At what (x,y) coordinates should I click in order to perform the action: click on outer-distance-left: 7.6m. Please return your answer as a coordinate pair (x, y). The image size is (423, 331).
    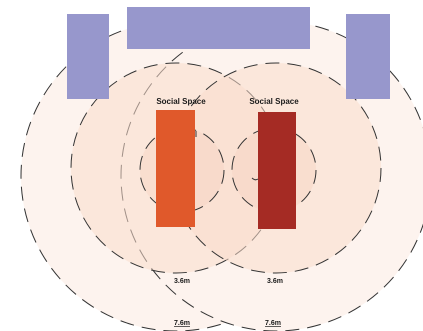
    Looking at the image, I should click on (182, 323).